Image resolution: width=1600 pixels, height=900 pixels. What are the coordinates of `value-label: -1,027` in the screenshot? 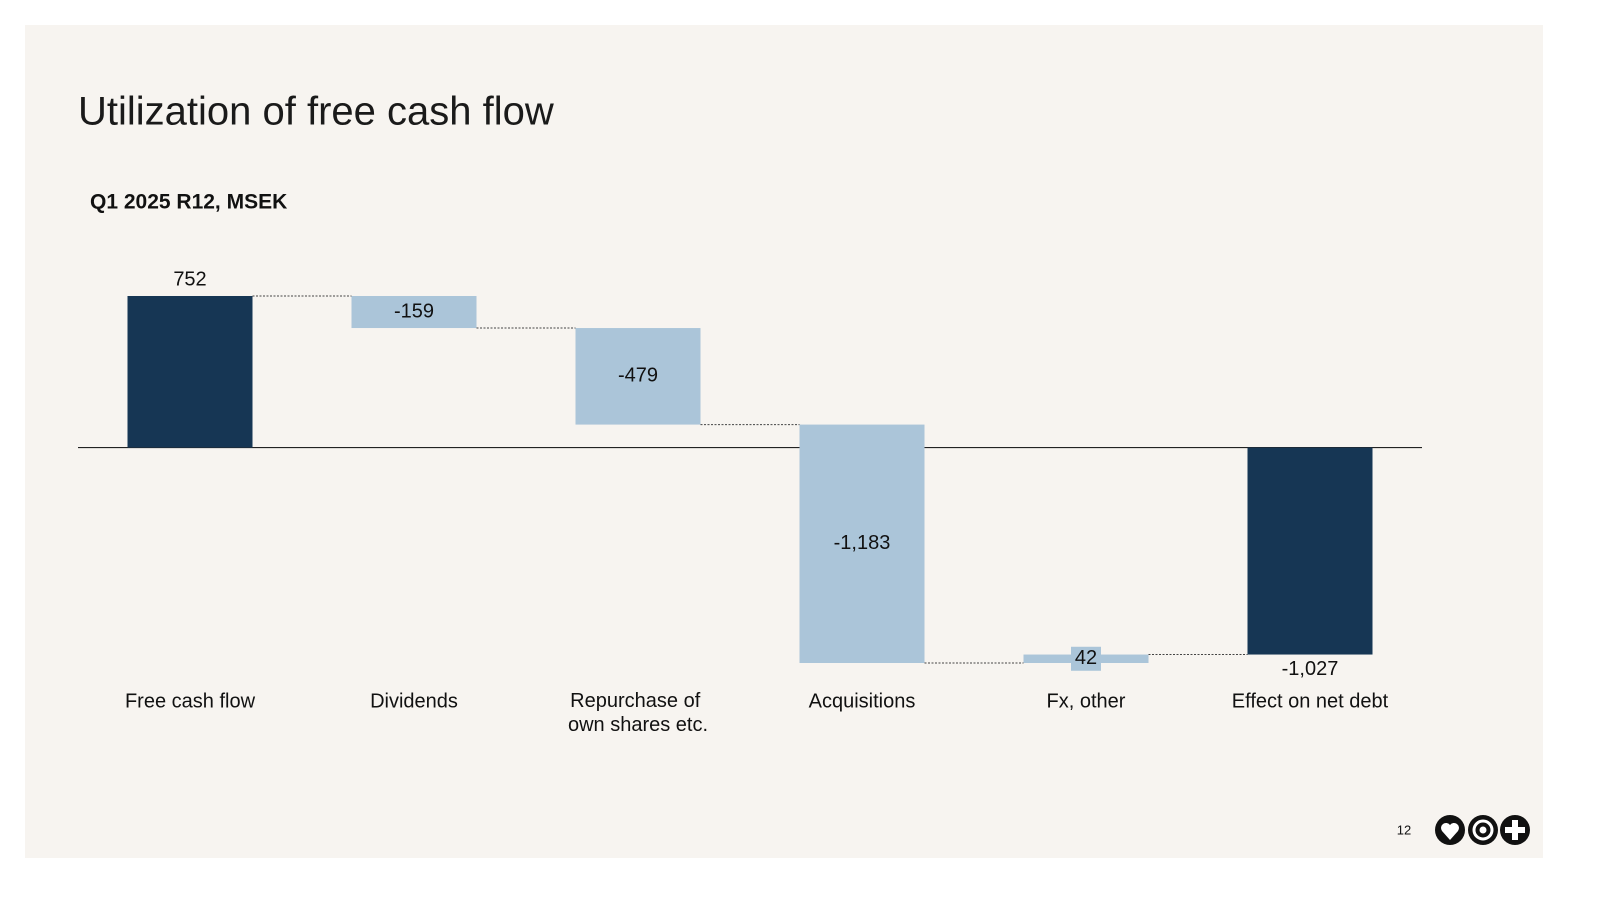 It's located at (1310, 669).